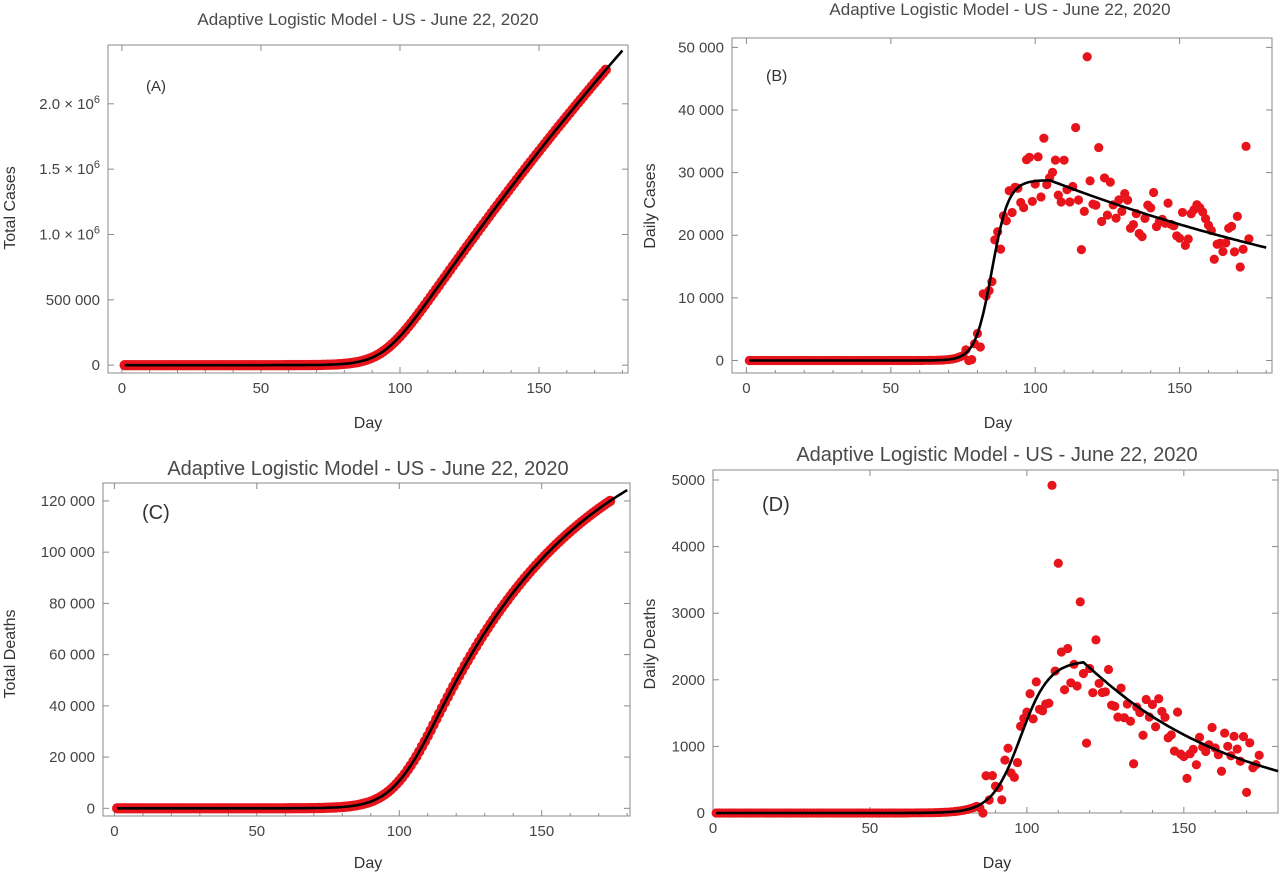 Image resolution: width=1280 pixels, height=875 pixels. I want to click on y-tick-label: 80 000, so click(72, 603).